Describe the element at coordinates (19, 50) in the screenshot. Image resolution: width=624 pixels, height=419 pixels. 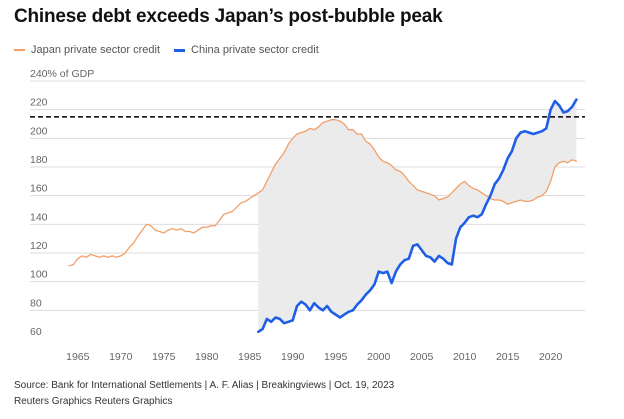
I see `legend-swatch-japan` at that location.